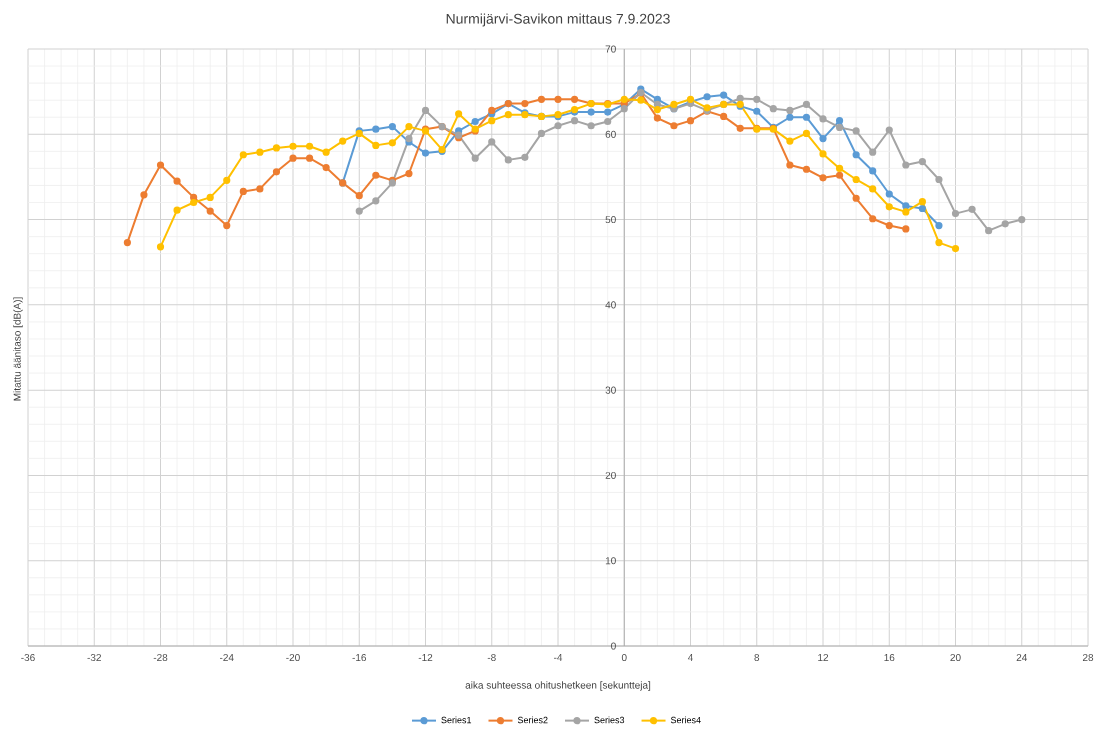 This screenshot has width=1095, height=729. What do you see at coordinates (690, 657) in the screenshot?
I see `x-tick-label: 4` at bounding box center [690, 657].